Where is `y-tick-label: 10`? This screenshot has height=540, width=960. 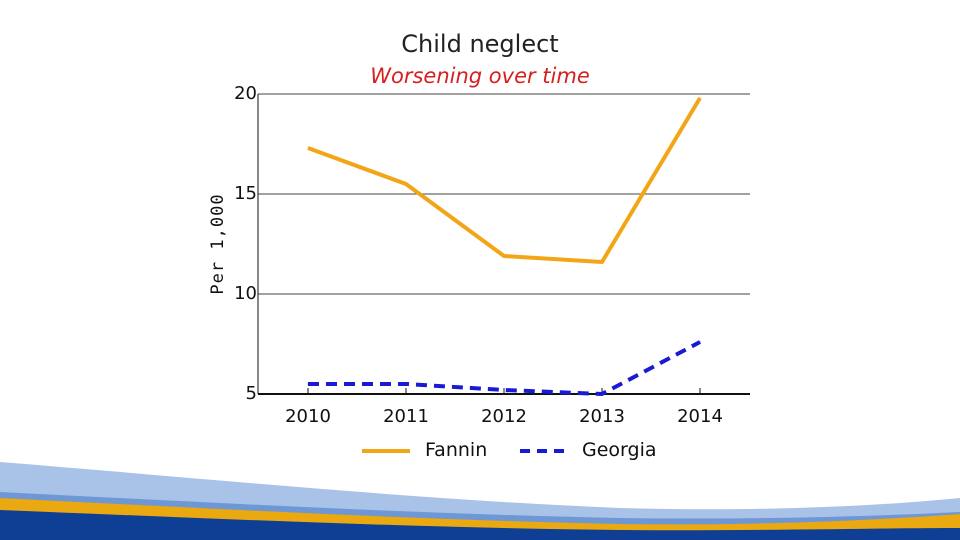 y-tick-label: 10 is located at coordinates (245, 293).